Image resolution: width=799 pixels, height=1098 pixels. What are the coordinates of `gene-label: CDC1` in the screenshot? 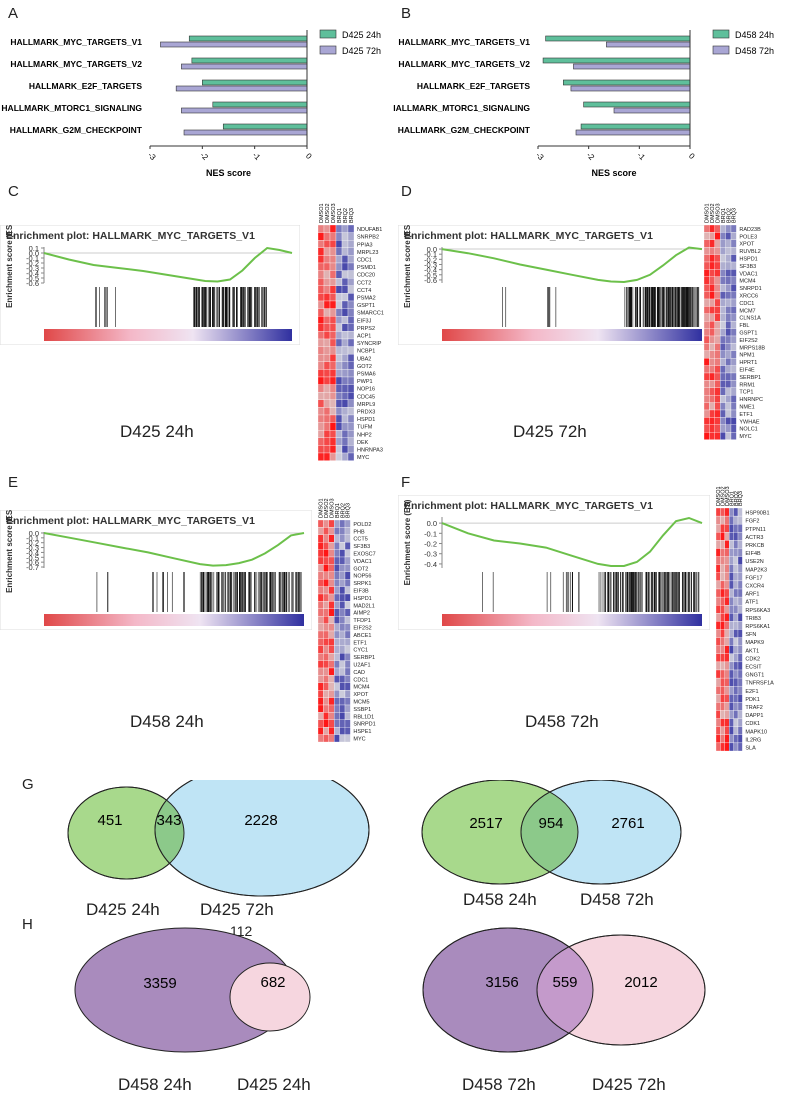 It's located at (746, 304).